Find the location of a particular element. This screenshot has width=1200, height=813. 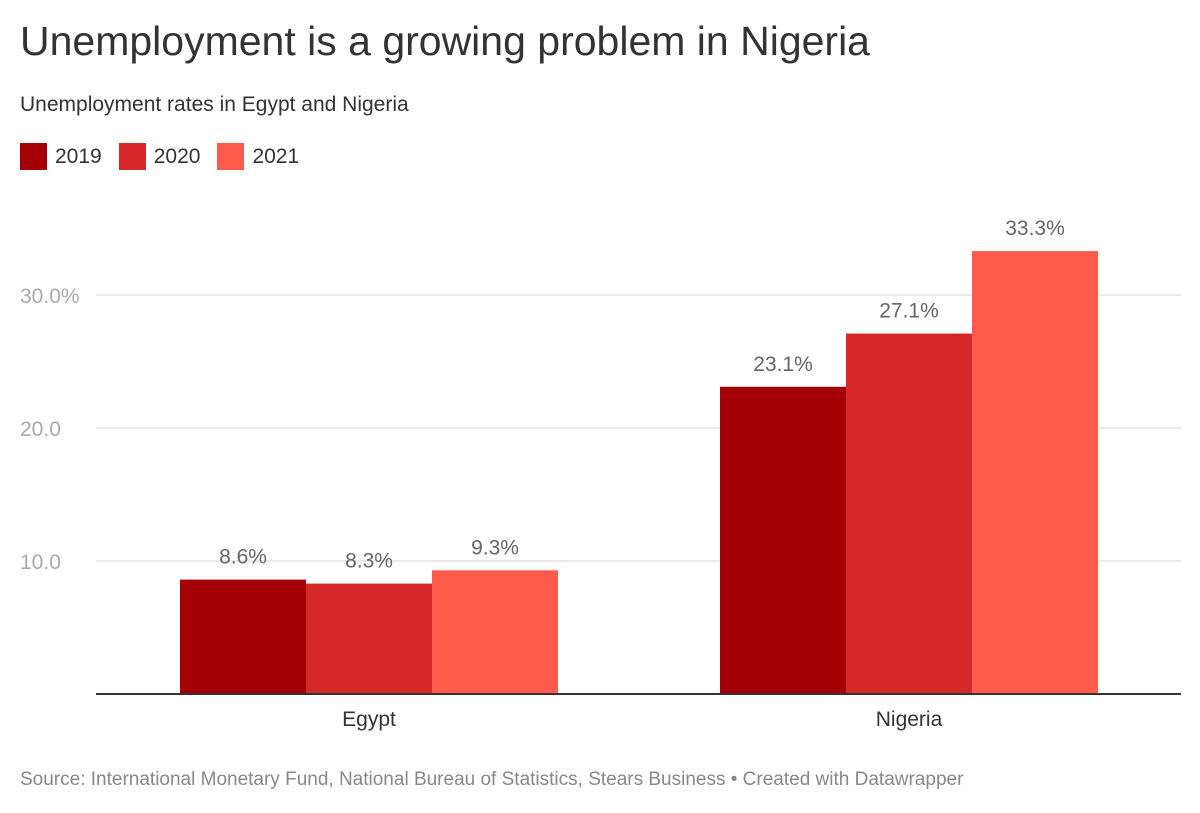

bar-egypt-2019 is located at coordinates (243, 636).